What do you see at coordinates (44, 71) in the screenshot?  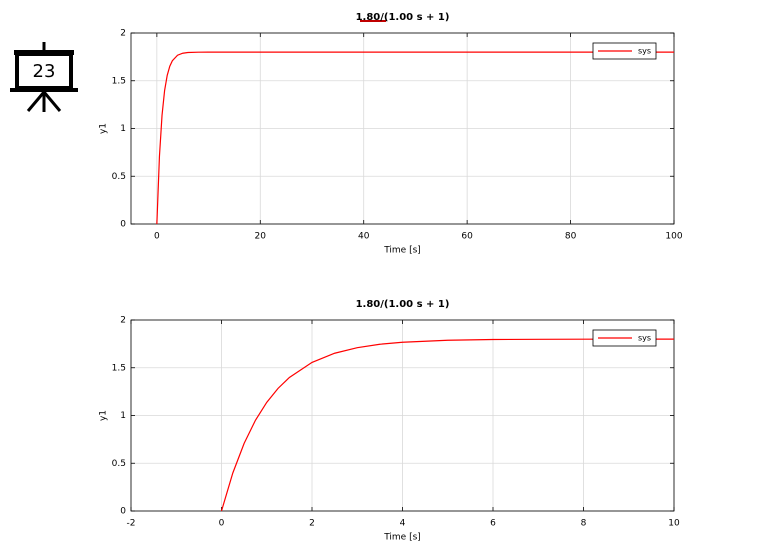 I see `slide-number: 23` at bounding box center [44, 71].